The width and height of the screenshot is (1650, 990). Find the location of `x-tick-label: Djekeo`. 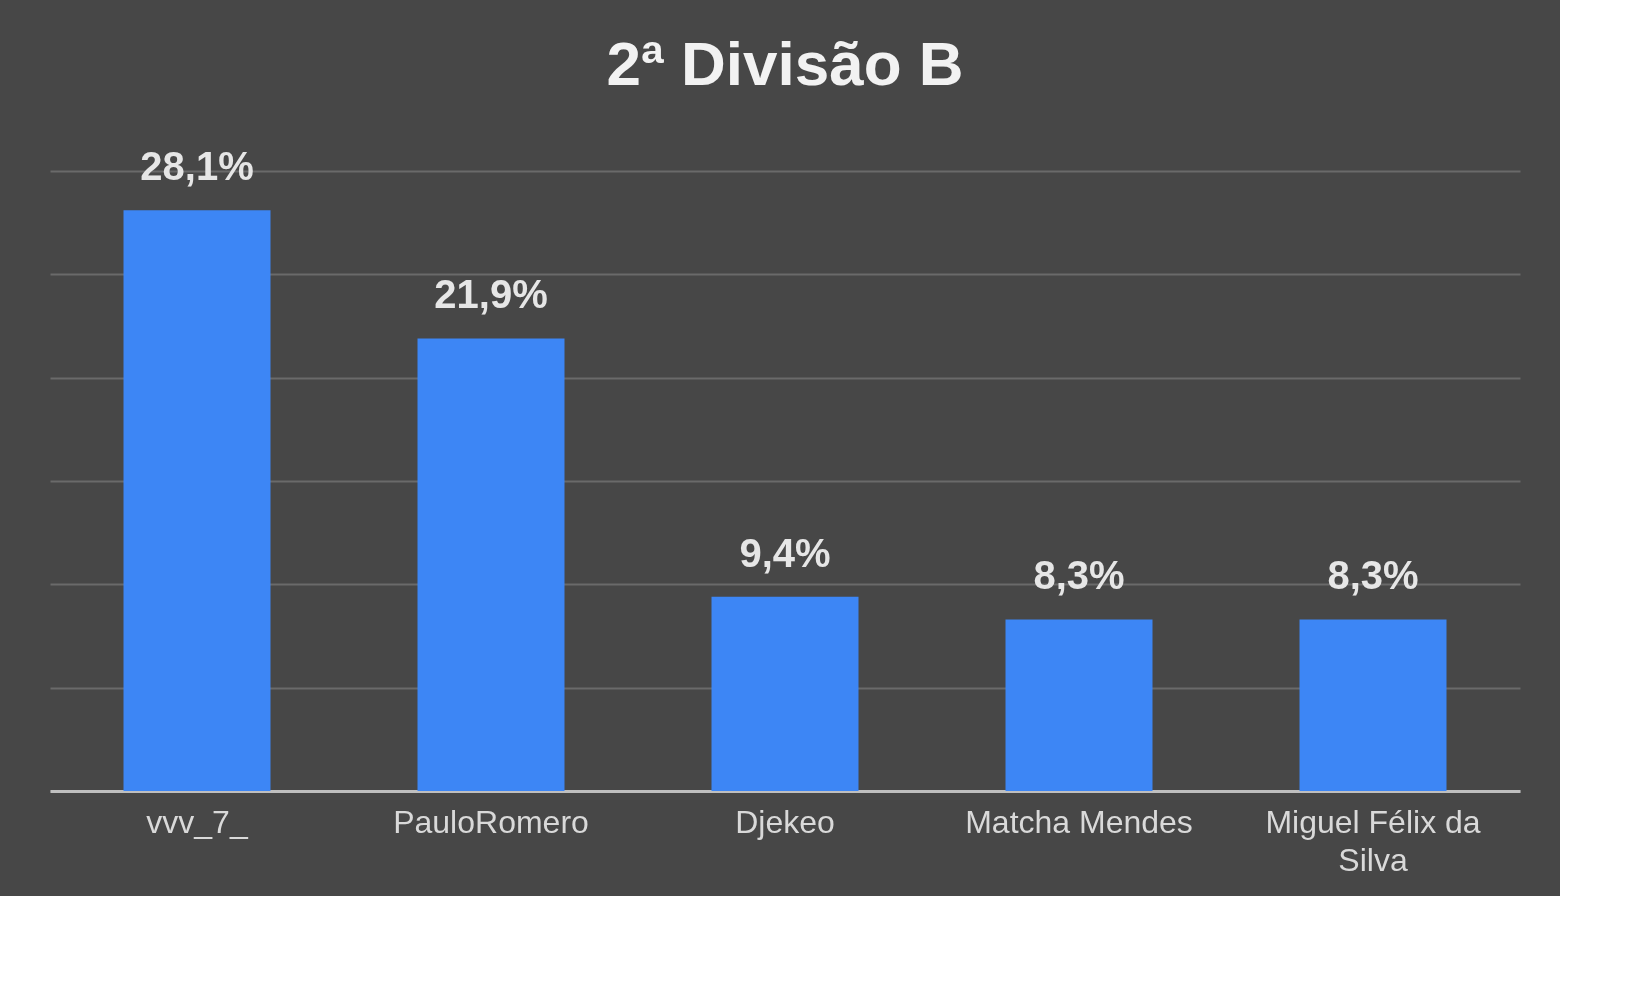

x-tick-label: Djekeo is located at coordinates (785, 821).